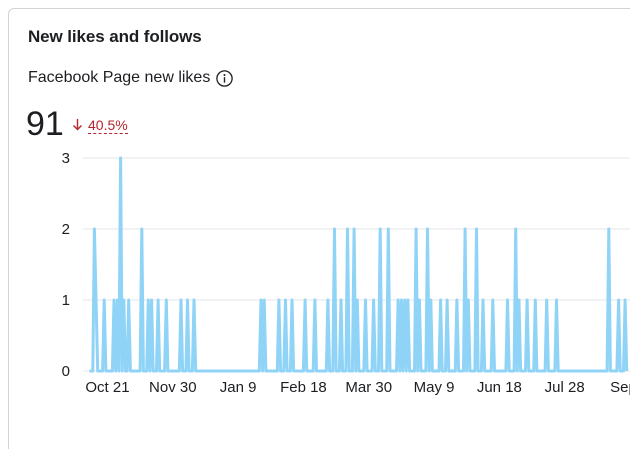 This screenshot has height=449, width=630. I want to click on x-tick-label: Jan 9, so click(238, 387).